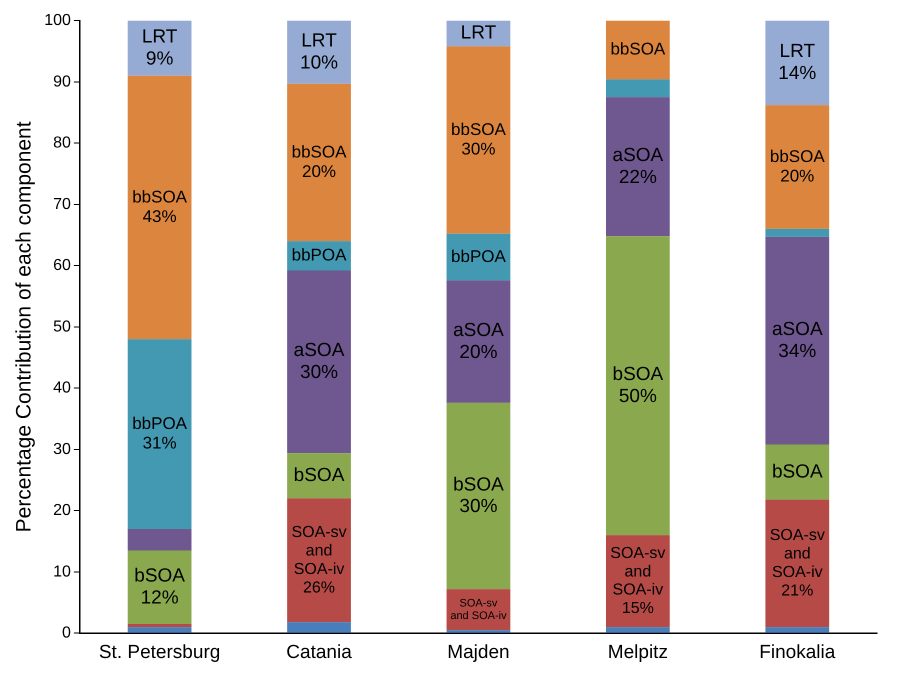  Describe the element at coordinates (57, 21) in the screenshot. I see `y-tick-label: 100` at that location.